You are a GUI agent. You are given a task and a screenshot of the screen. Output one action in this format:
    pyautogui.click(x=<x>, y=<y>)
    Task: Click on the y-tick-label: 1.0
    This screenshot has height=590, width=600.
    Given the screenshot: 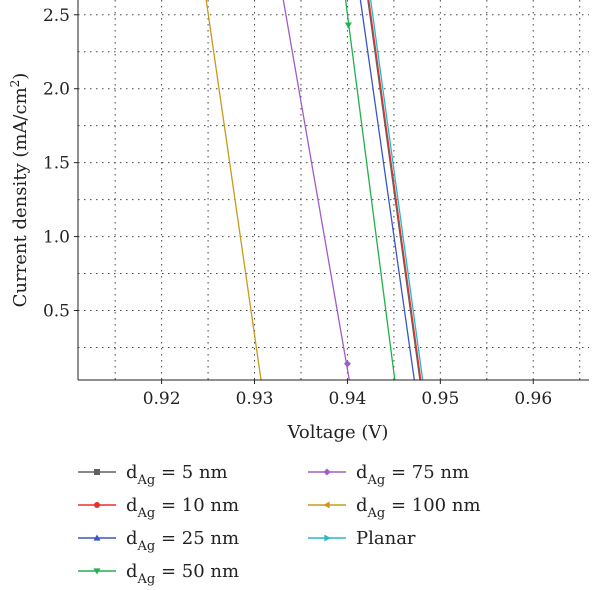 What is the action you would take?
    pyautogui.click(x=56, y=238)
    